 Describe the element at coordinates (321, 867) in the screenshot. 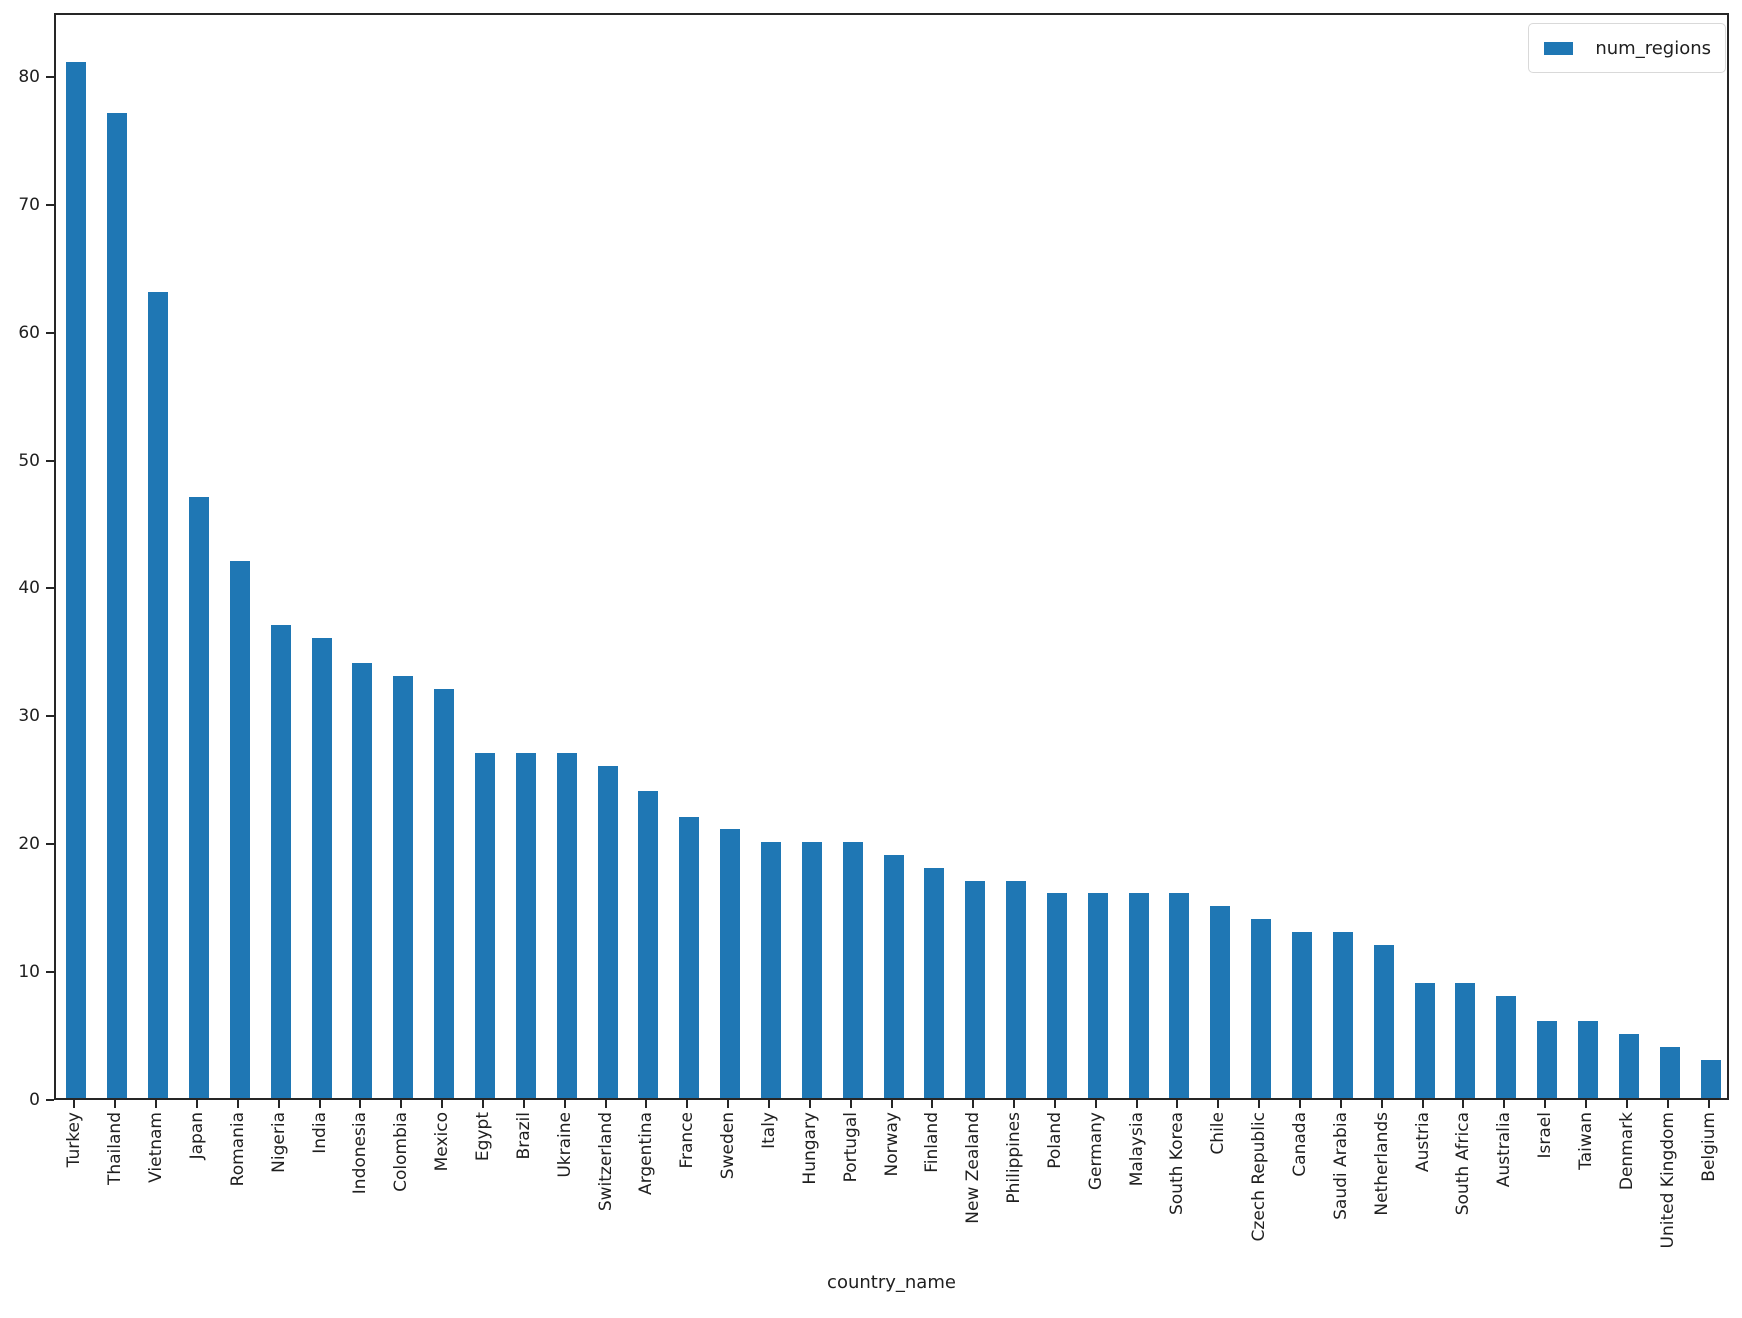

I see `bar-india` at that location.